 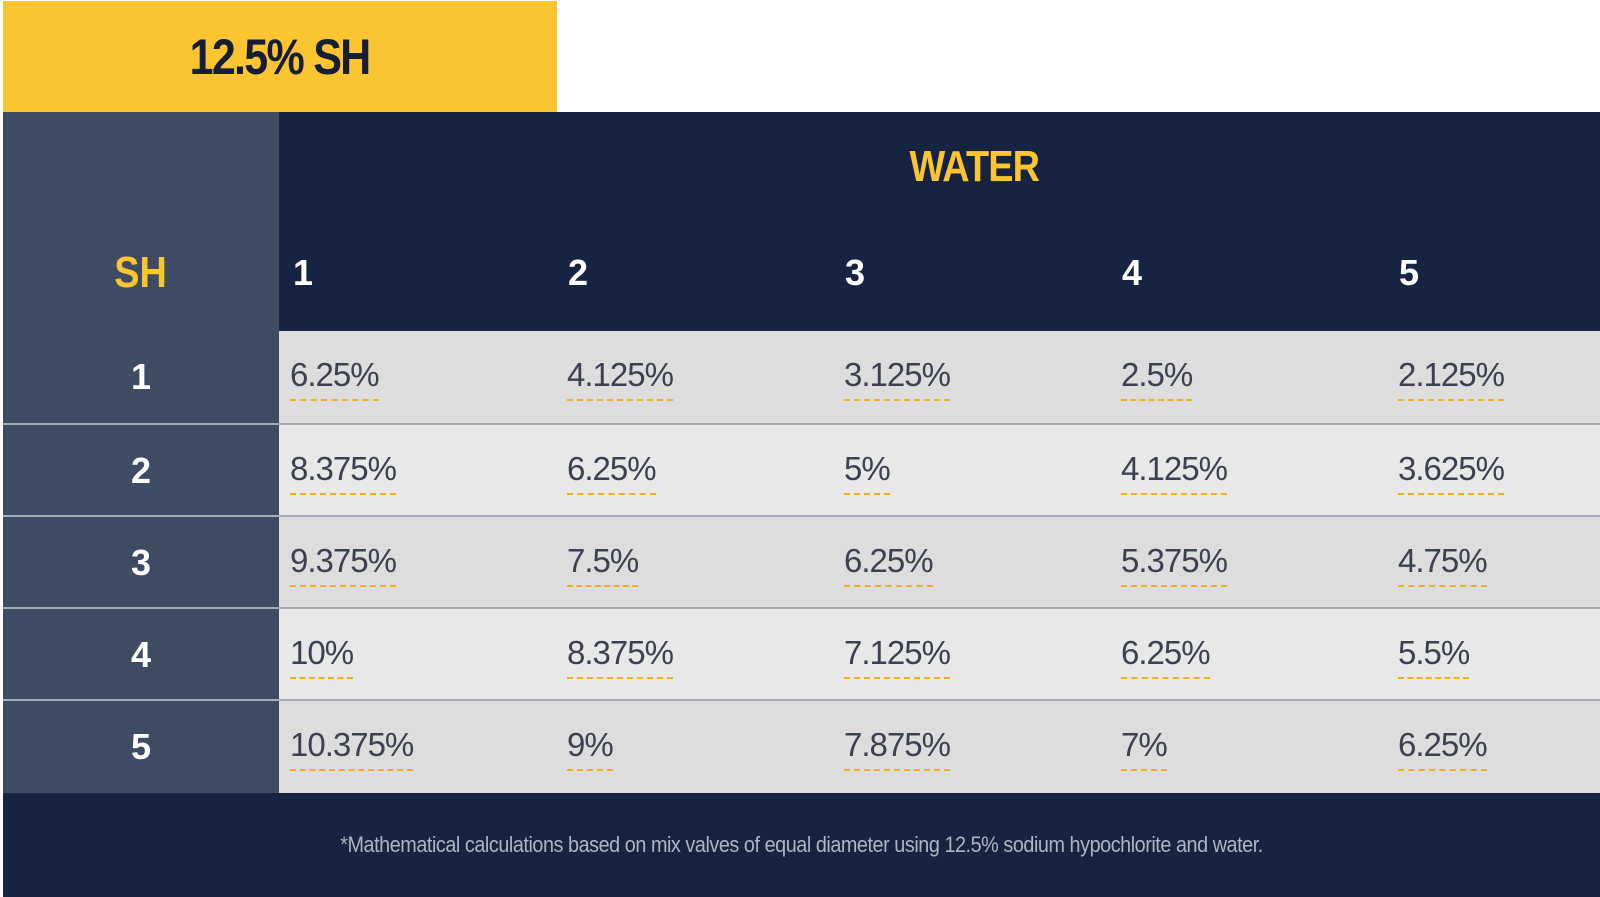 I want to click on row-header: 1, so click(x=141, y=376).